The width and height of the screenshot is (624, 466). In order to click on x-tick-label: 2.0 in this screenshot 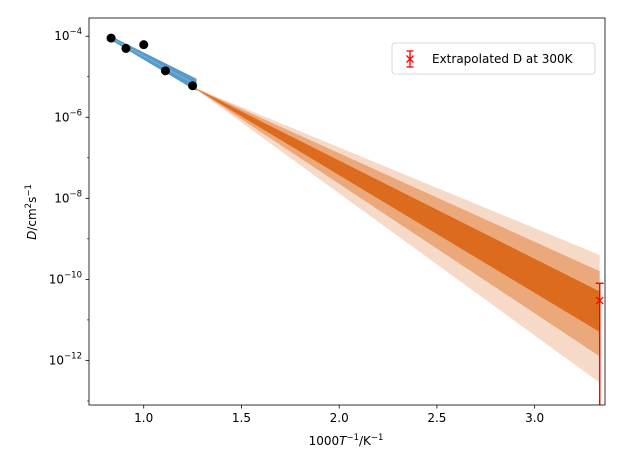, I will do `click(339, 418)`.